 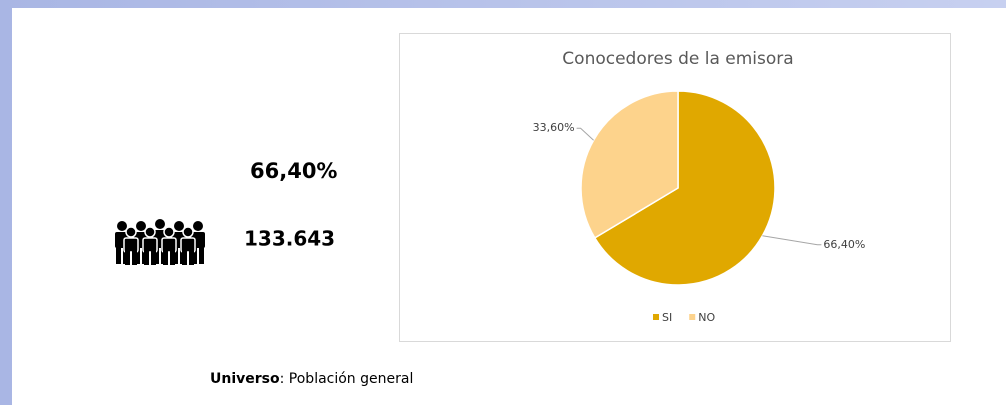 I want to click on people-icon, so click(x=160, y=242).